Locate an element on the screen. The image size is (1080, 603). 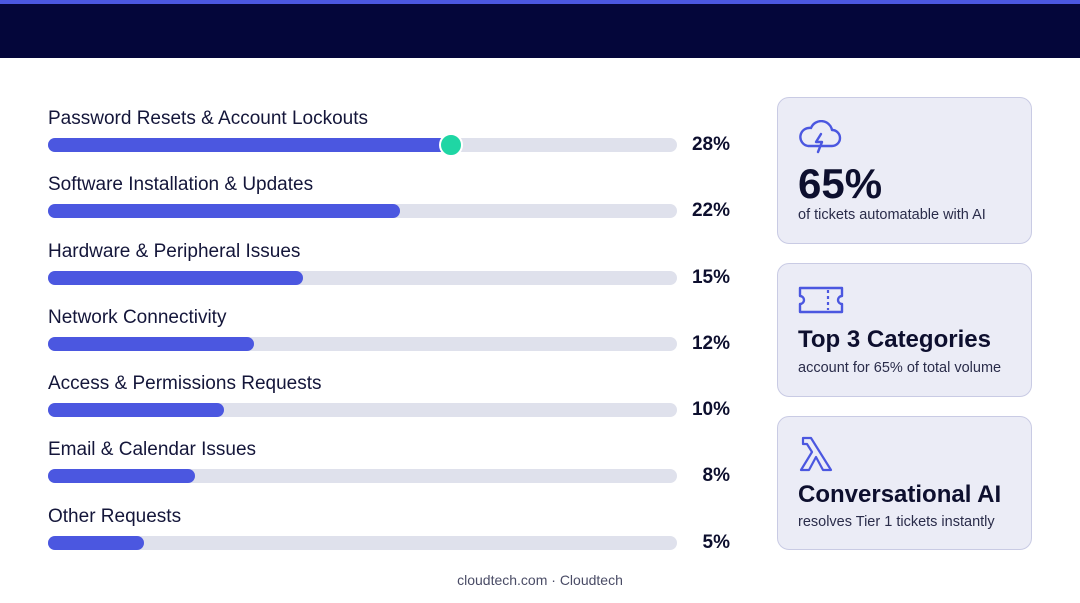
stat-subtext: resolves Tier 1 tickets instantly is located at coordinates (896, 522).